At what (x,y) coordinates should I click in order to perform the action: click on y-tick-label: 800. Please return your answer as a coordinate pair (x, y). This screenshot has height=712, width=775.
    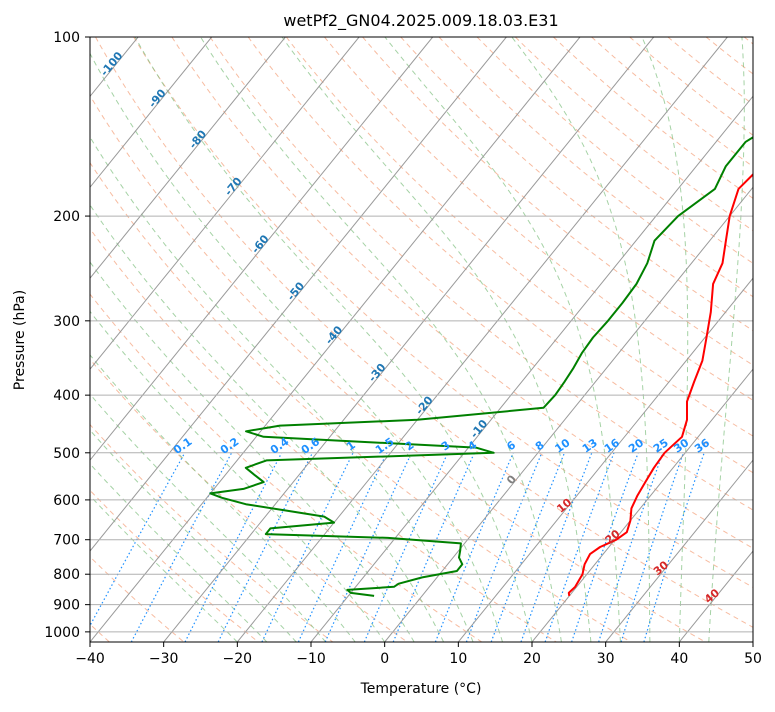
    Looking at the image, I should click on (66, 575).